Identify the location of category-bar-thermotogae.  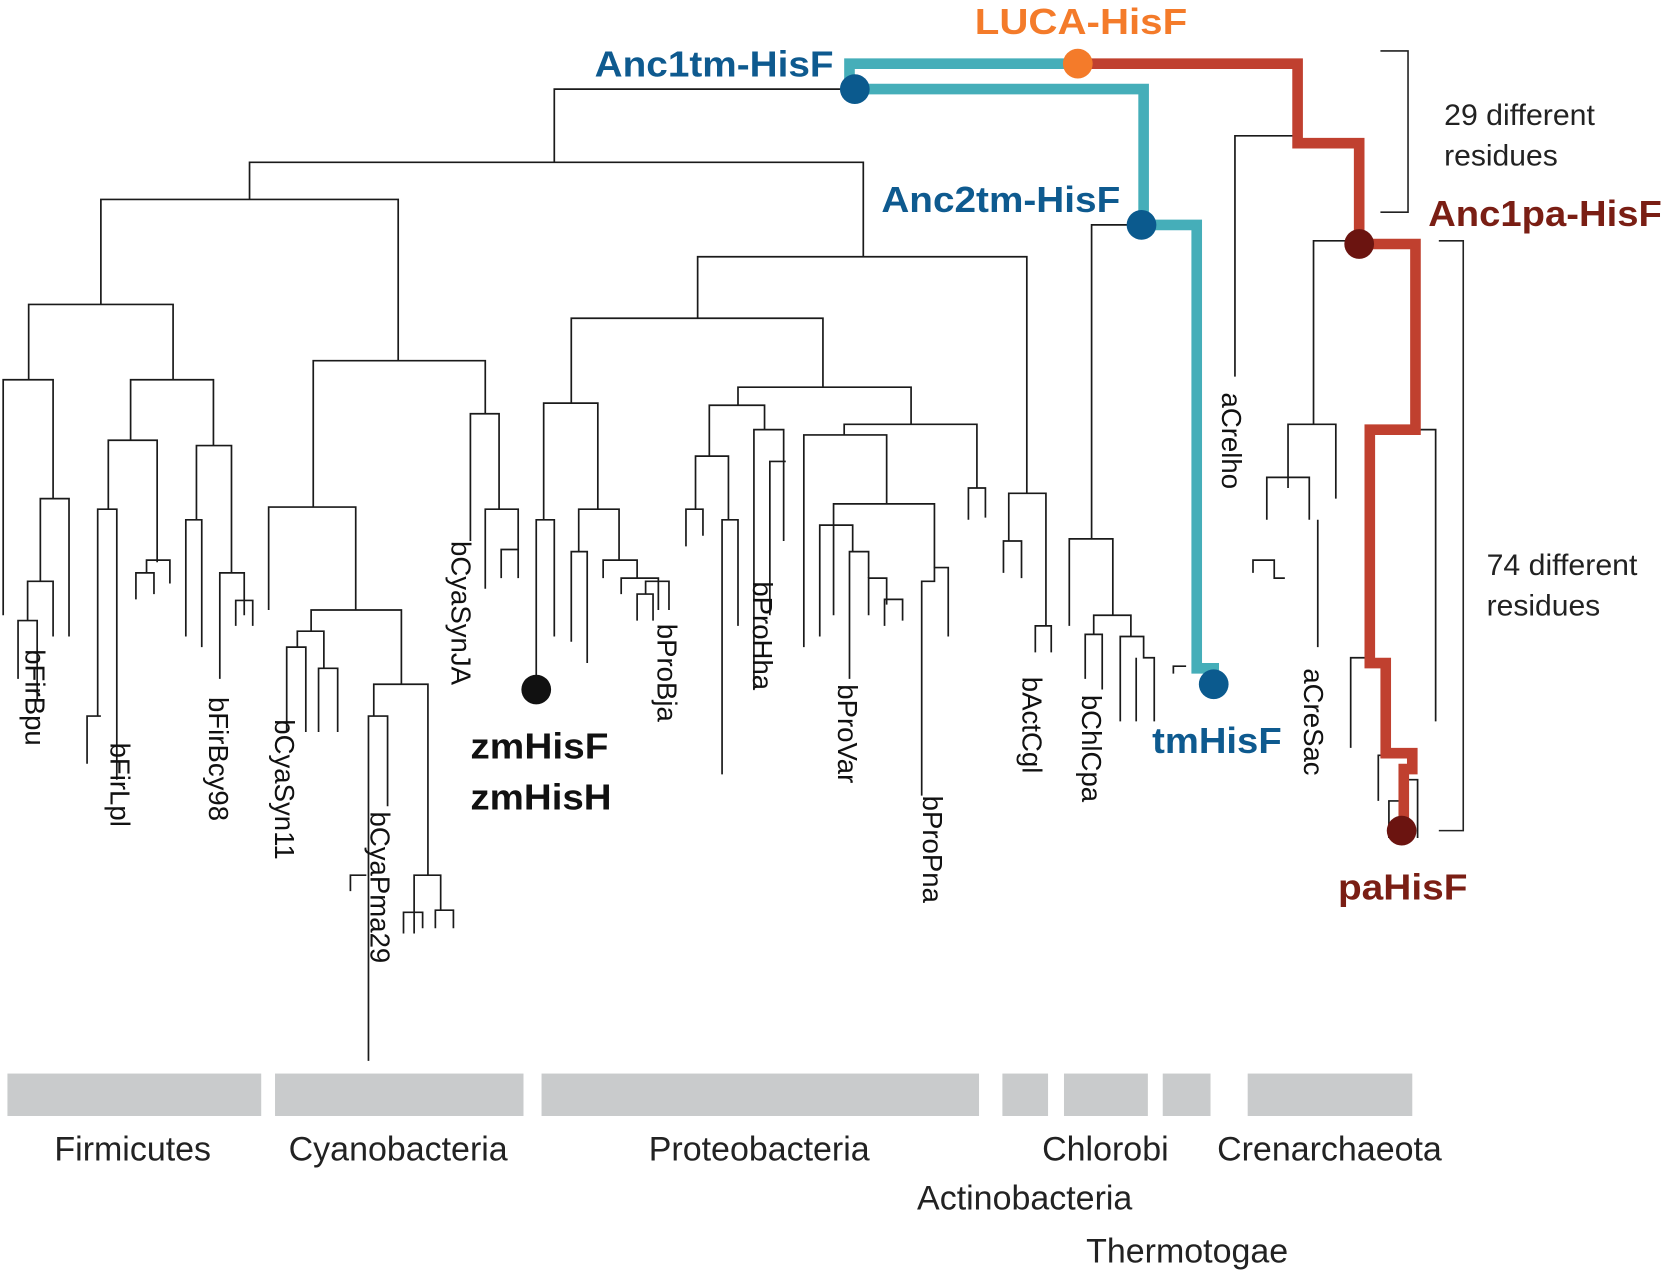
(1186, 1094).